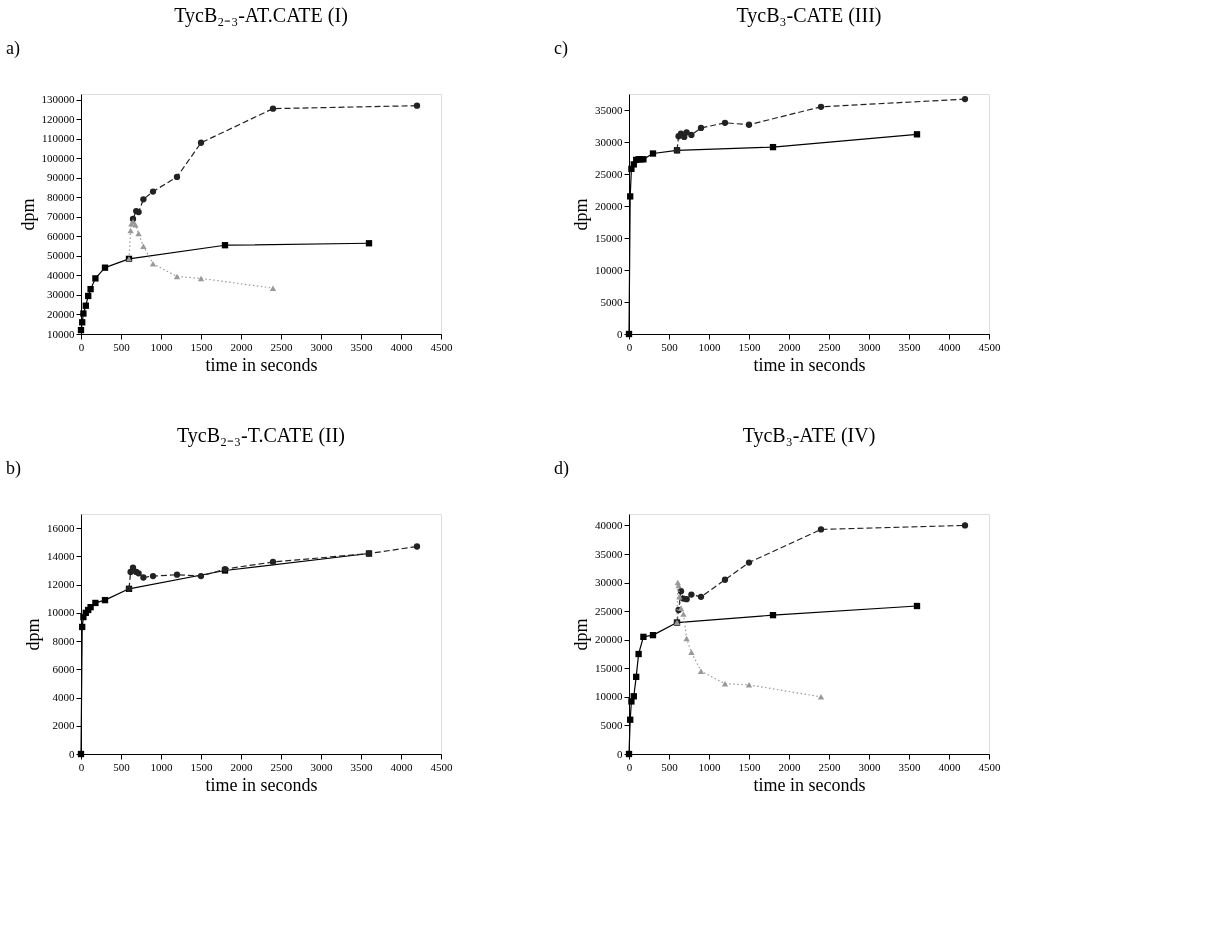 The image size is (1228, 950). What do you see at coordinates (561, 48) in the screenshot?
I see `text: c)` at bounding box center [561, 48].